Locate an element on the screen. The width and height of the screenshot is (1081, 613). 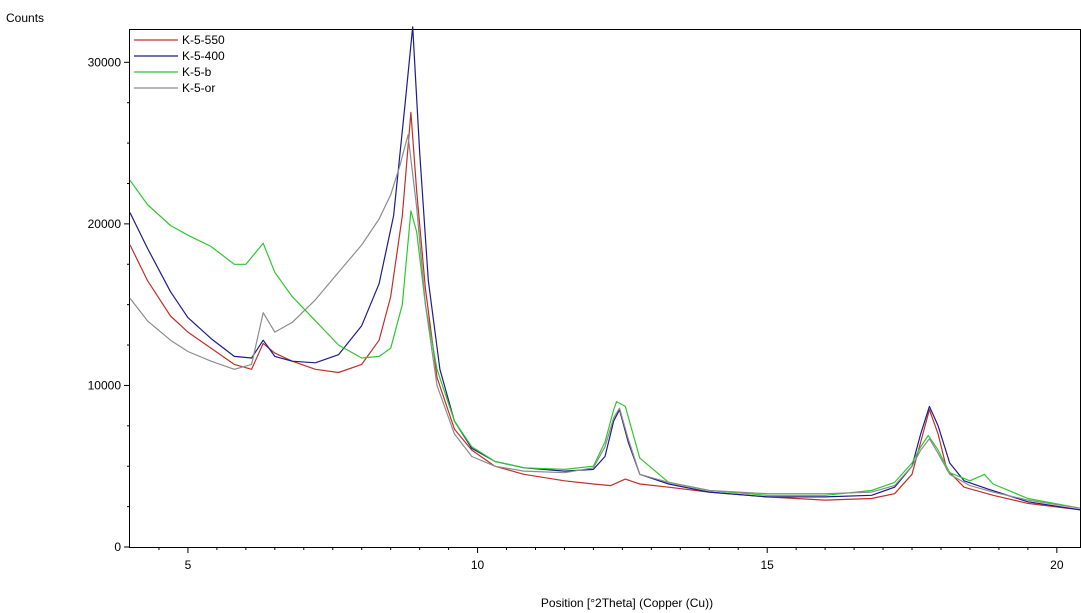
x-tick-label: 10 is located at coordinates (478, 565).